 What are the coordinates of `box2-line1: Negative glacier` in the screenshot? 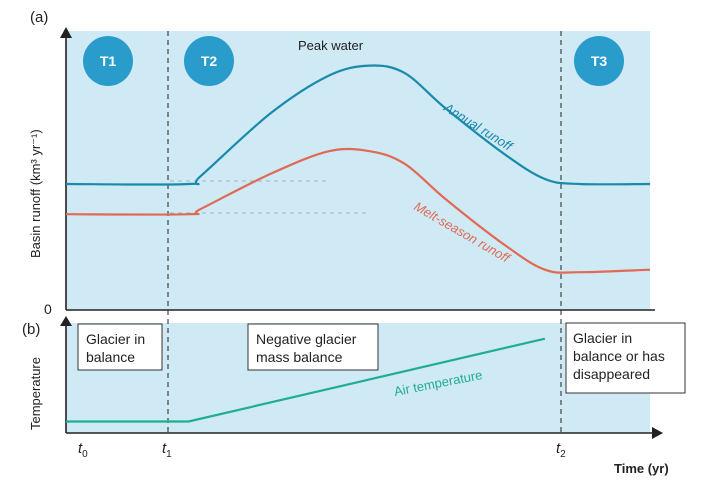 It's located at (306, 339).